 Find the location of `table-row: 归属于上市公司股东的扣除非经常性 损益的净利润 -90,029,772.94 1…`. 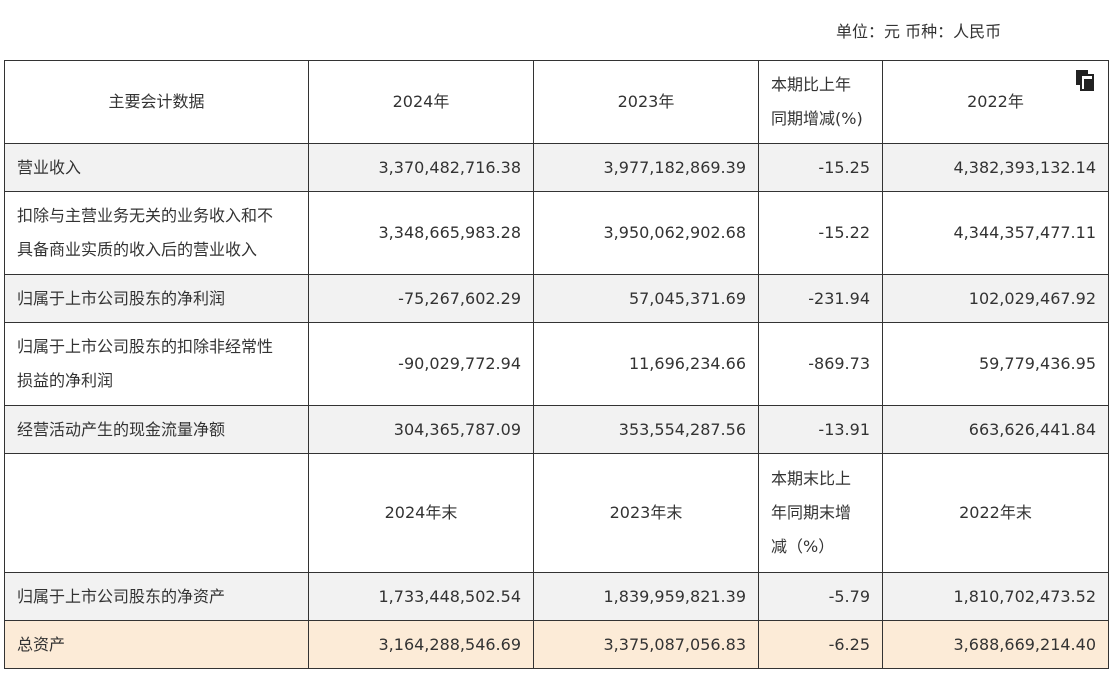

table-row: 归属于上市公司股东的扣除非经常性 损益的净利润 -90,029,772.94 1… is located at coordinates (556, 364).